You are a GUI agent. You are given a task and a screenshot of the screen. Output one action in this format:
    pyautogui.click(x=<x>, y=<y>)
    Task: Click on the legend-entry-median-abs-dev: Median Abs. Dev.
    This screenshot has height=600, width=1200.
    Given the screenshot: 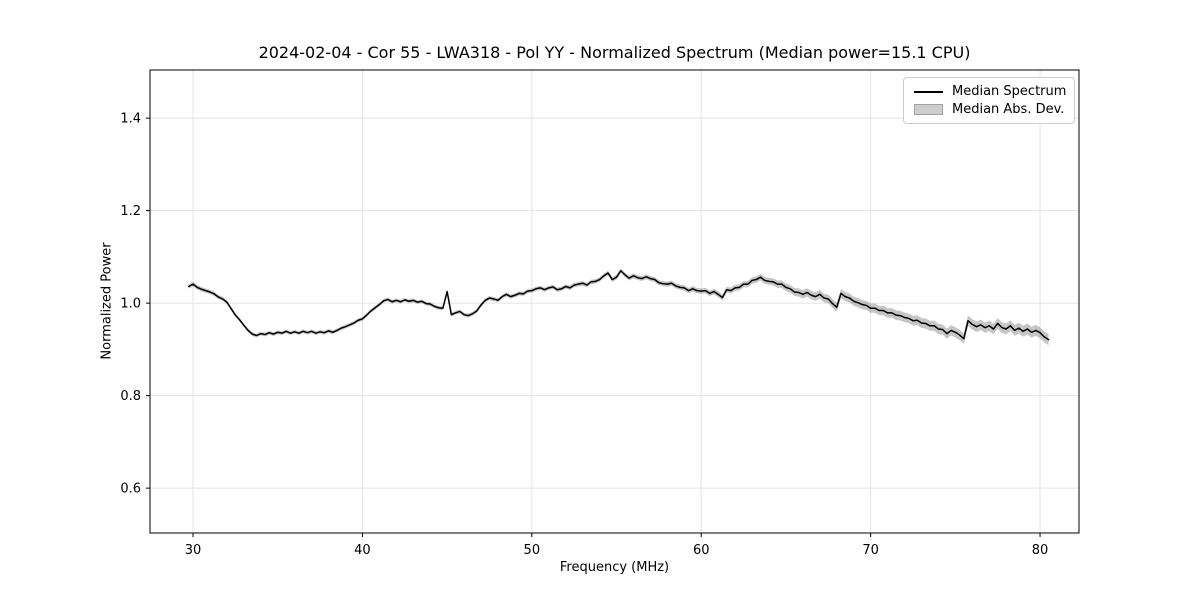 What is the action you would take?
    pyautogui.click(x=990, y=109)
    